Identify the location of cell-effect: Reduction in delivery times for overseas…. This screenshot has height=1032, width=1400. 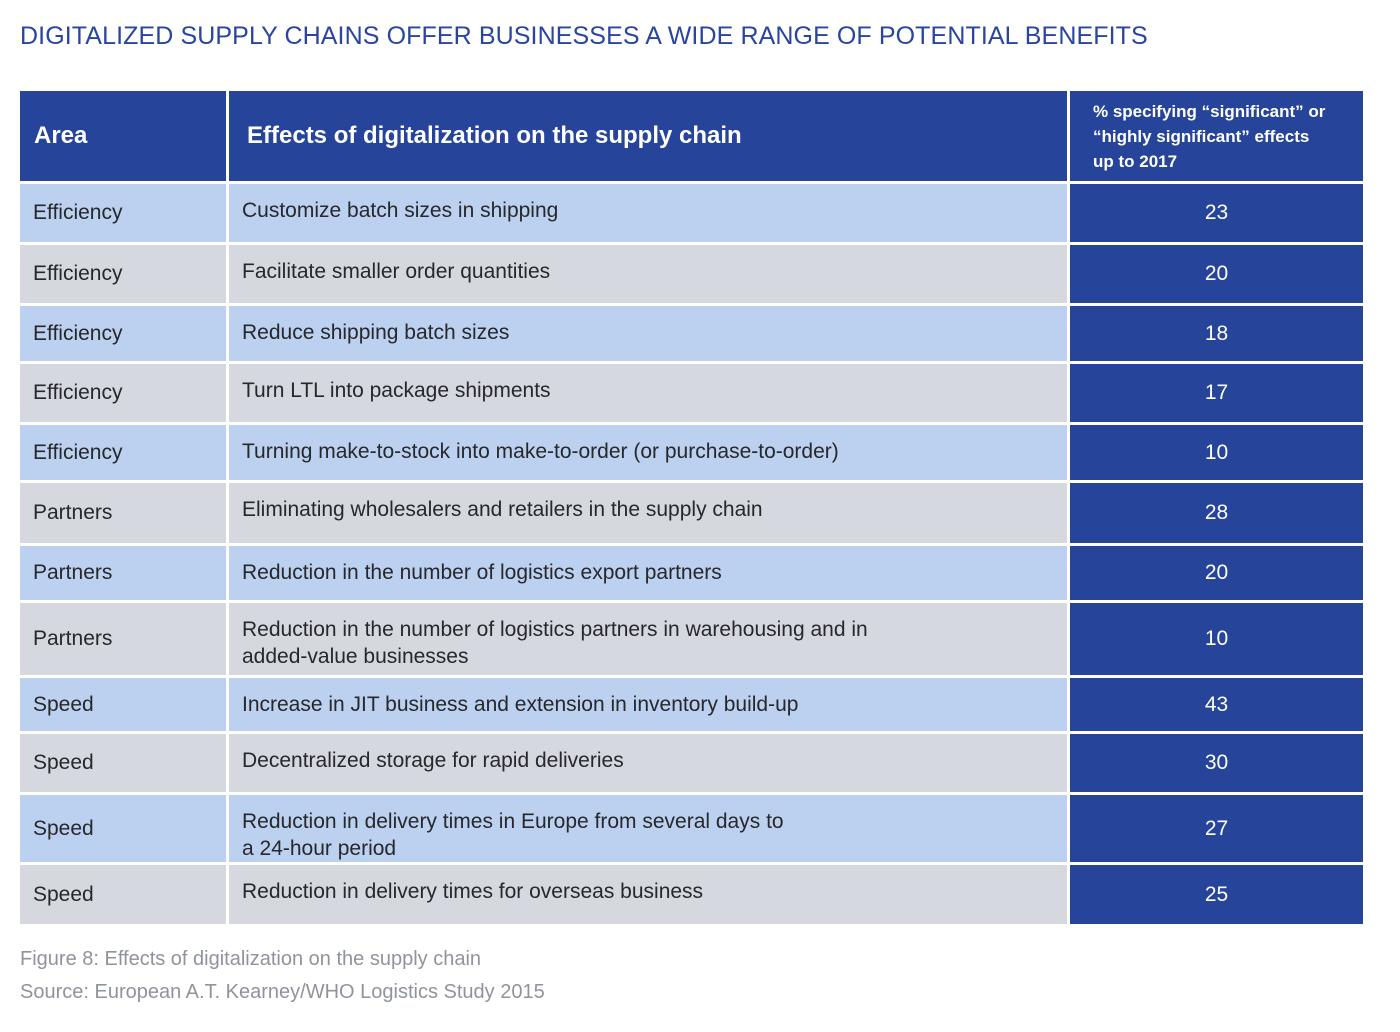
(648, 896).